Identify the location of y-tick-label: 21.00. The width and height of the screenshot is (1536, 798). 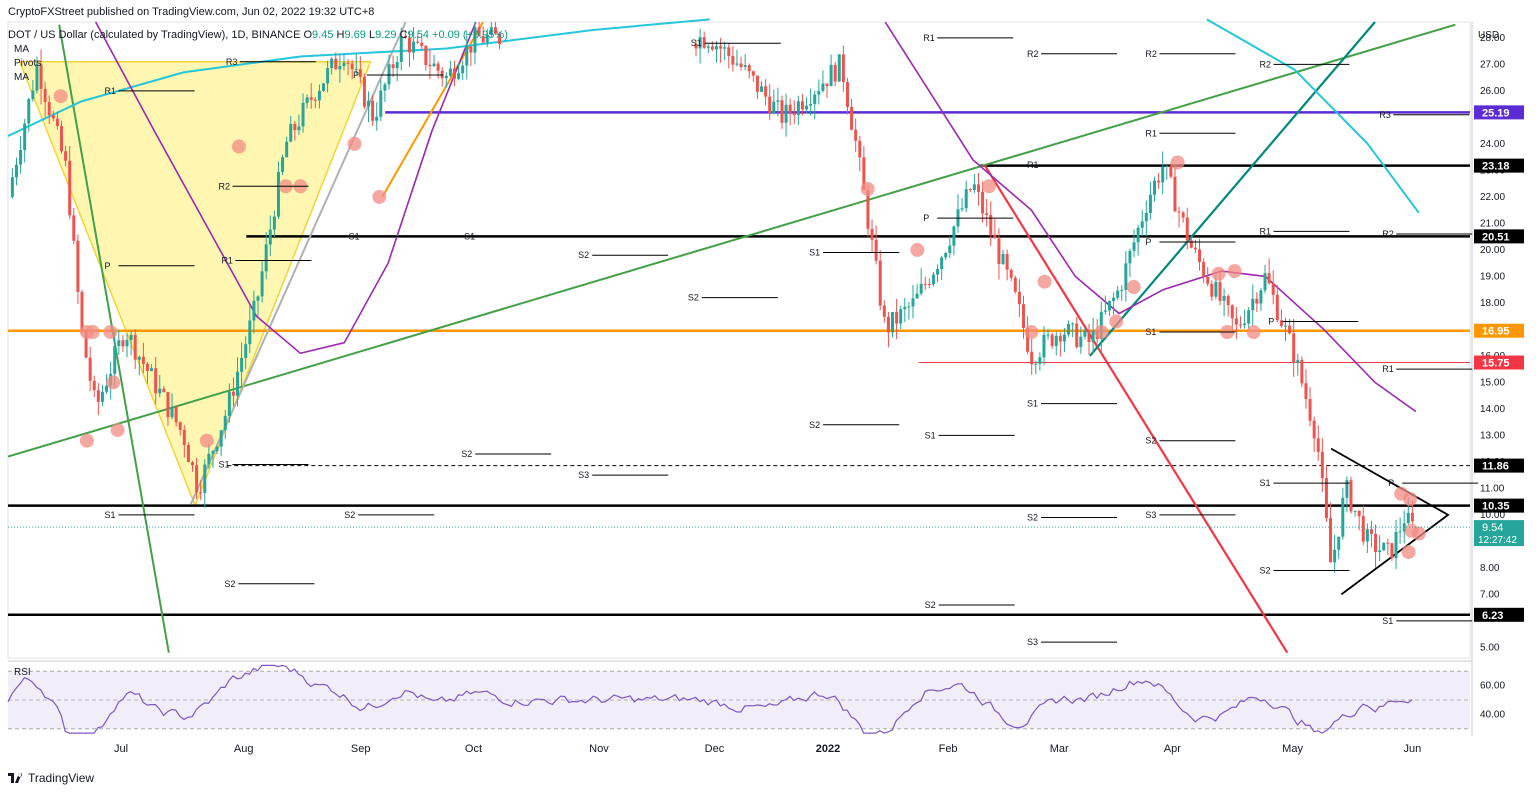
(1492, 223).